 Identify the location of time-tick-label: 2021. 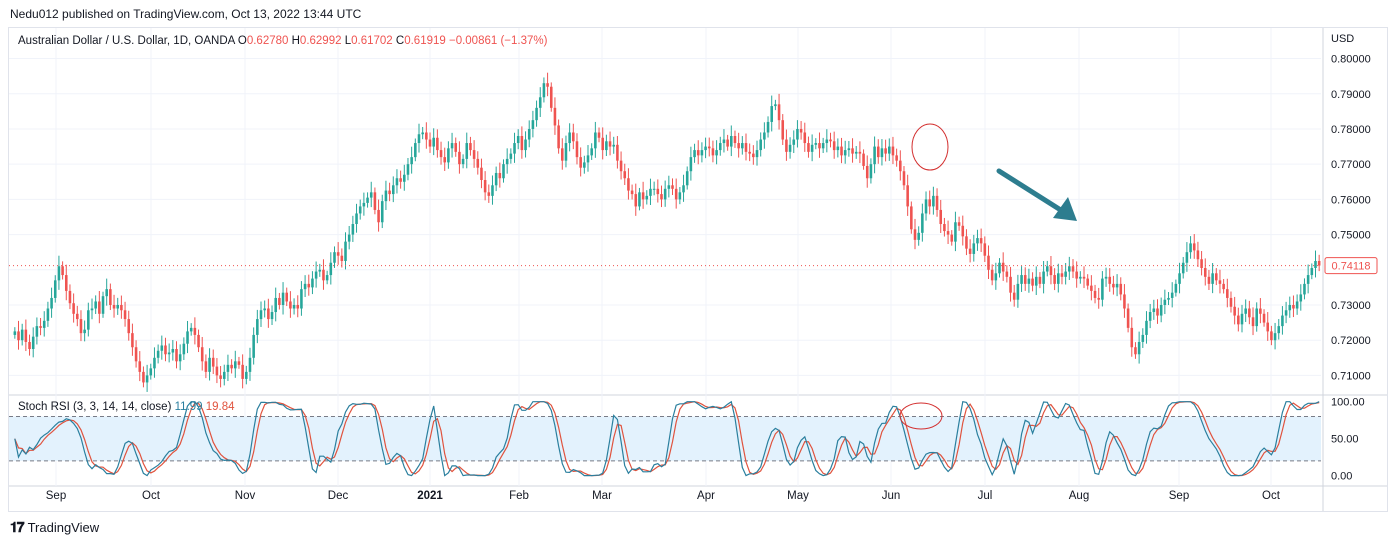
(430, 496).